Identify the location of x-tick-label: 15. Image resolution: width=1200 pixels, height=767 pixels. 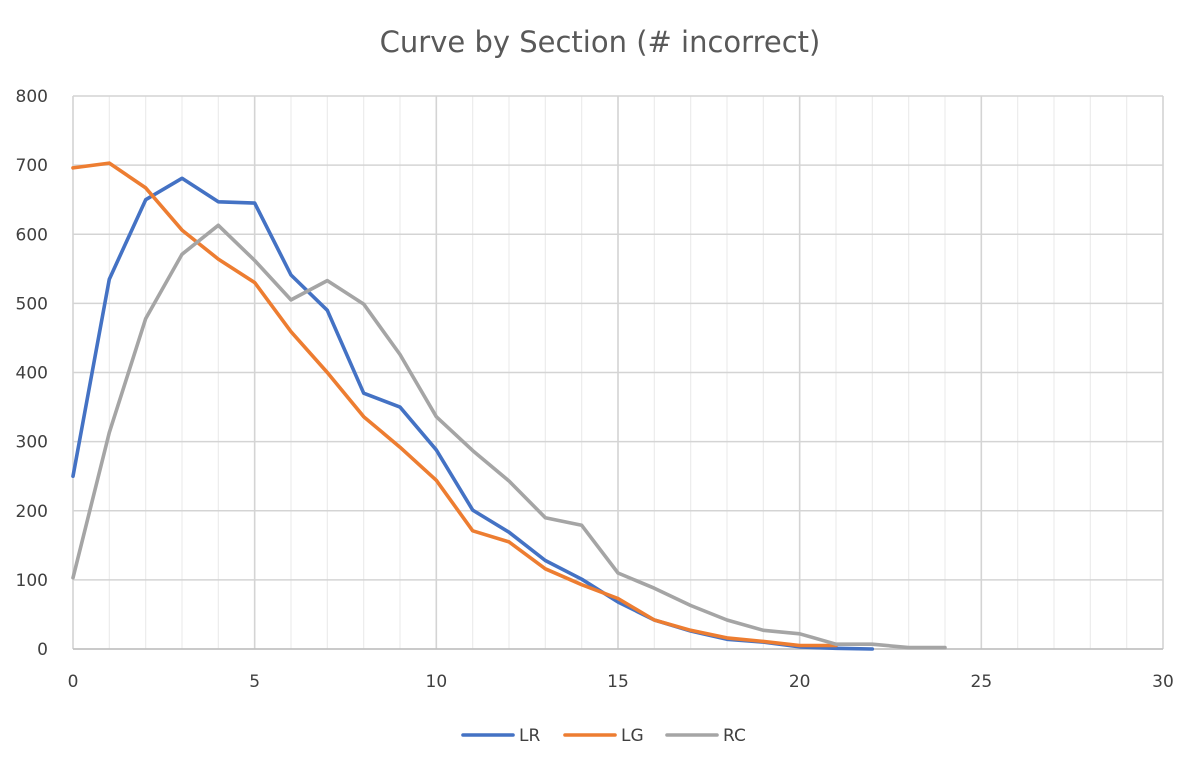
(618, 682).